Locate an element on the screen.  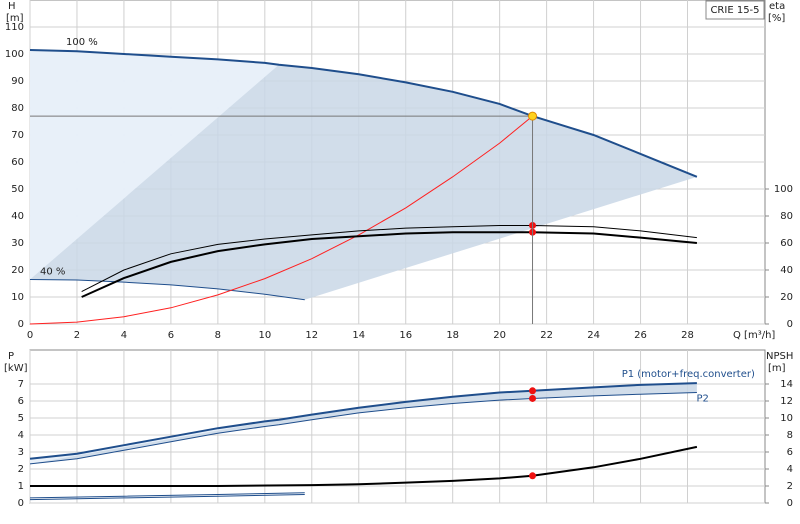
operating-area is located at coordinates (363, 423).